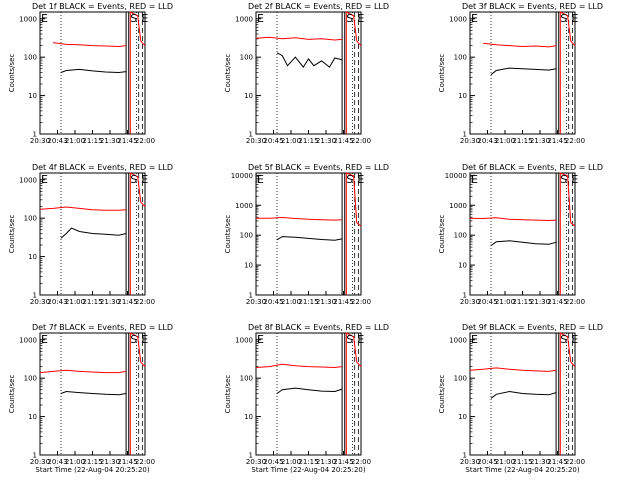 The width and height of the screenshot is (640, 480). I want to click on panel-title: Det 4f BLACK = Events, RED = LLD, so click(102, 167).